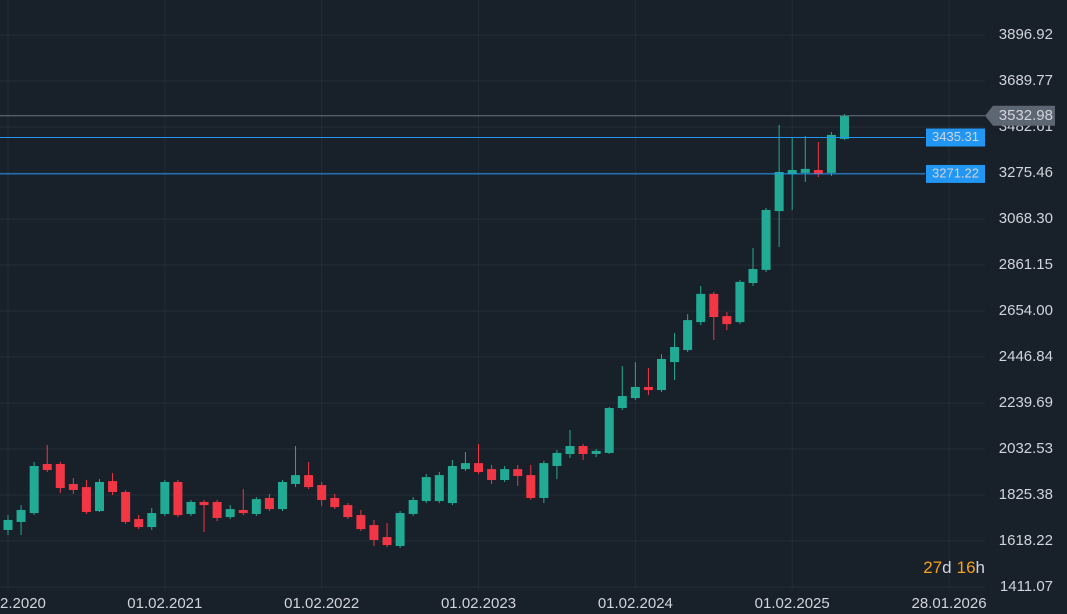  What do you see at coordinates (1026, 264) in the screenshot?
I see `y-tick-label: 2861.15` at bounding box center [1026, 264].